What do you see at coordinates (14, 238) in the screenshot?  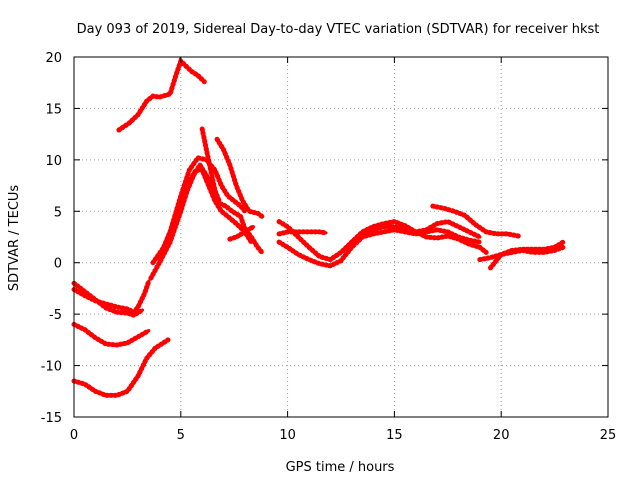 I see `y-axis-label: SDTVAR / TECUs` at bounding box center [14, 238].